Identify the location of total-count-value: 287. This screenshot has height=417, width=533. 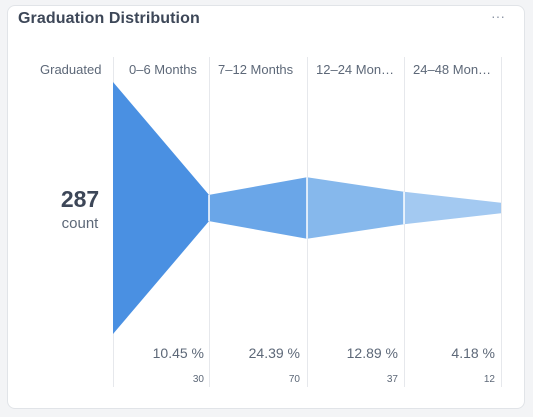
(80, 199).